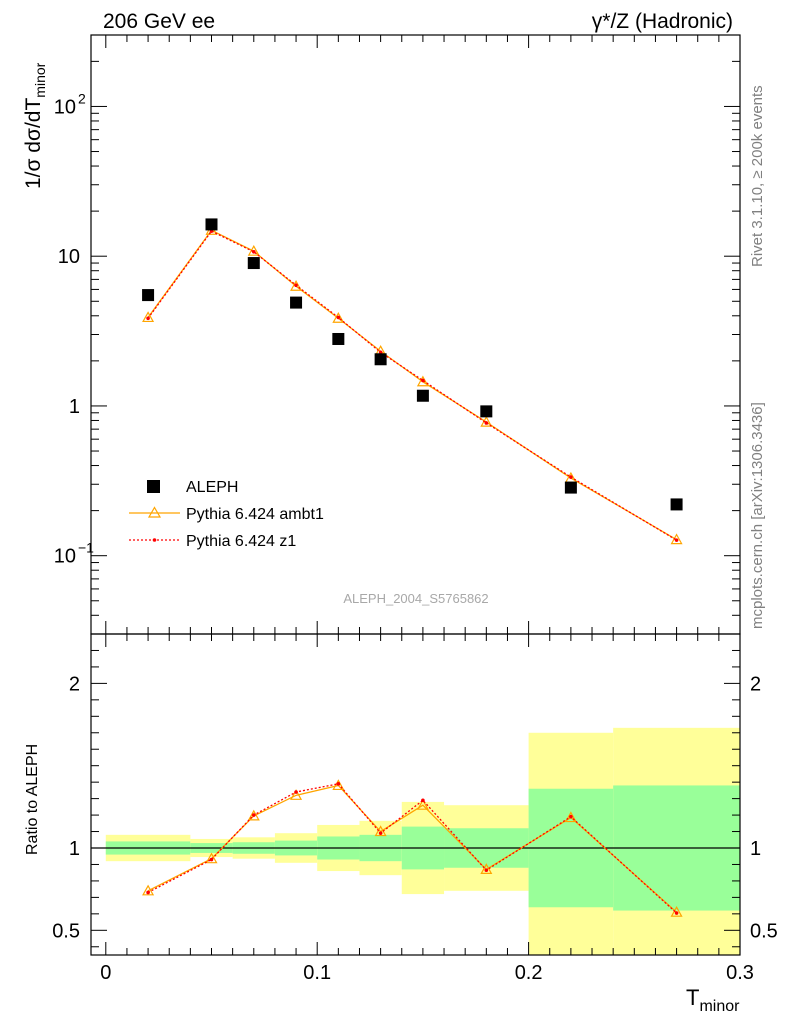 The height and width of the screenshot is (1024, 786). Describe the element at coordinates (212, 487) in the screenshot. I see `legend-label-aleph: ALEPH` at that location.